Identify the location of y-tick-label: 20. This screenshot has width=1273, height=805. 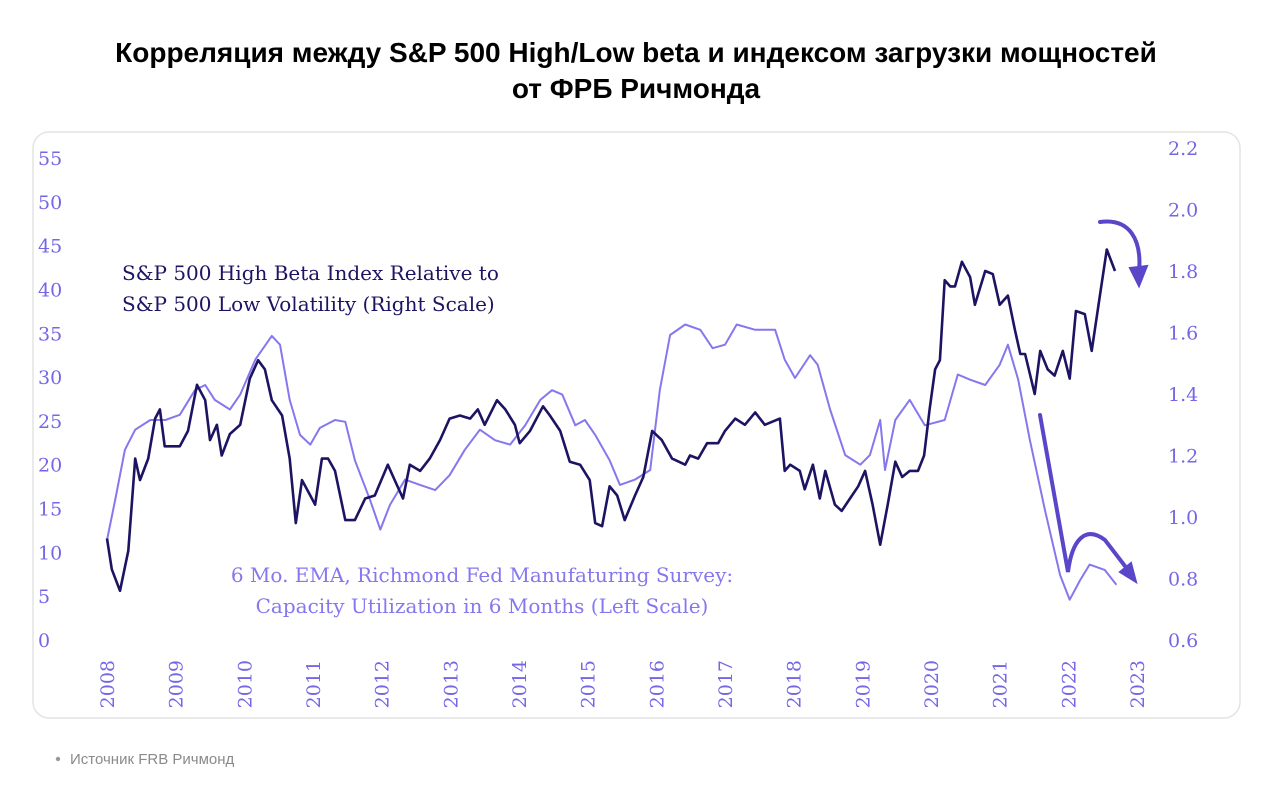
(50, 466).